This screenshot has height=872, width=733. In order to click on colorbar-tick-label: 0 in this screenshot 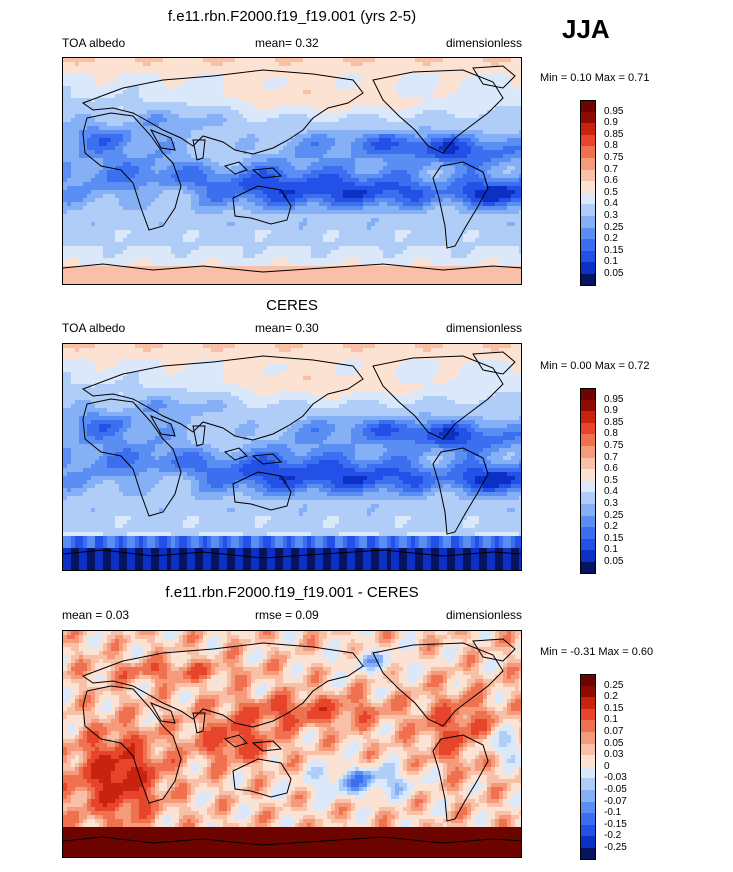, I will do `click(607, 766)`.